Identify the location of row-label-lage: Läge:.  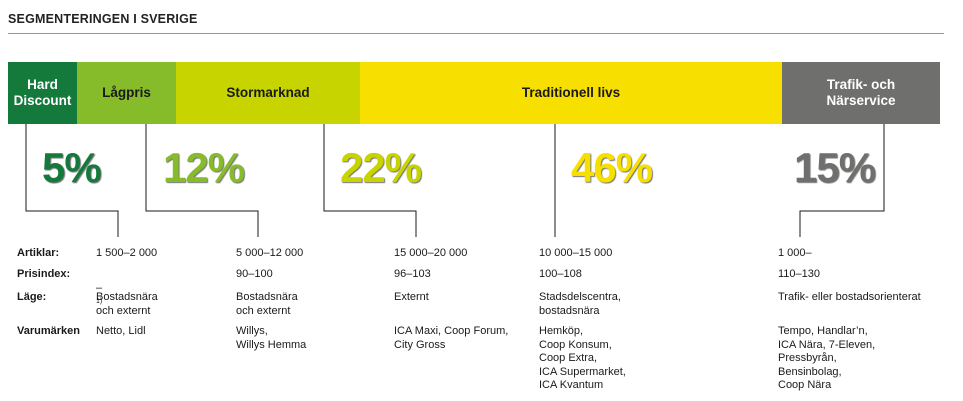
(32, 297).